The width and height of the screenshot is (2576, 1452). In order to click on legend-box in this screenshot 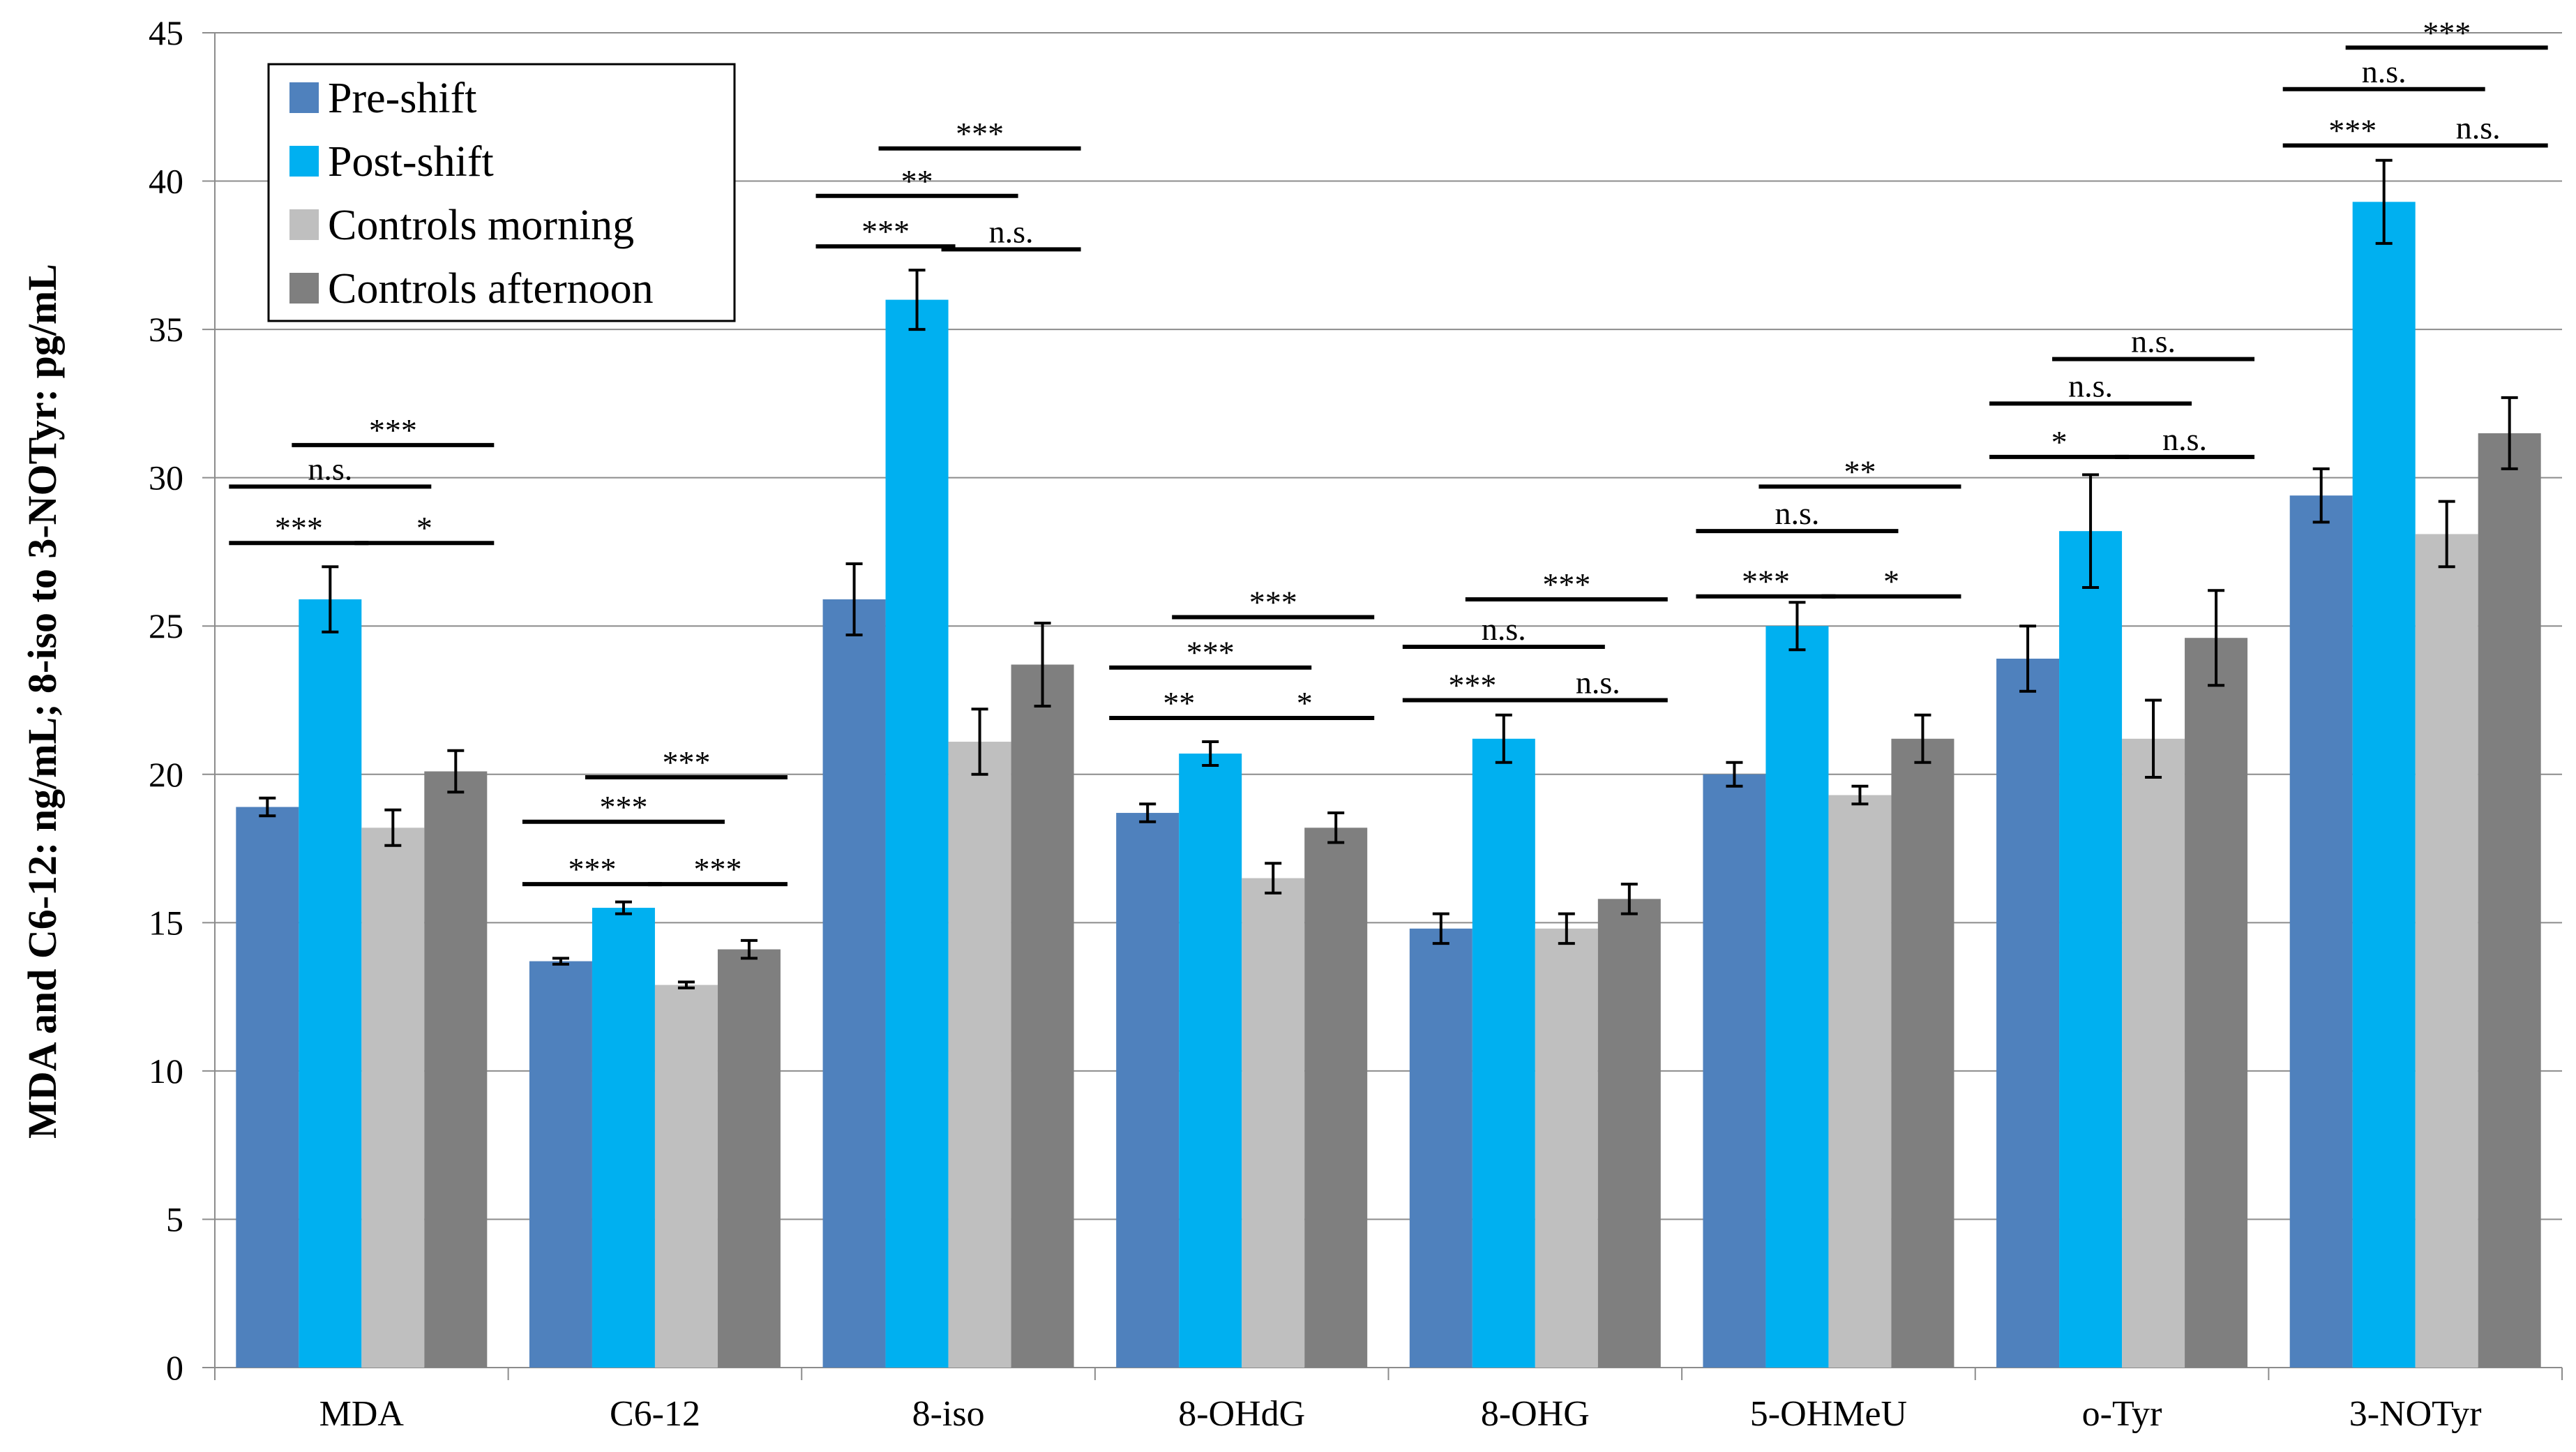, I will do `click(501, 192)`.